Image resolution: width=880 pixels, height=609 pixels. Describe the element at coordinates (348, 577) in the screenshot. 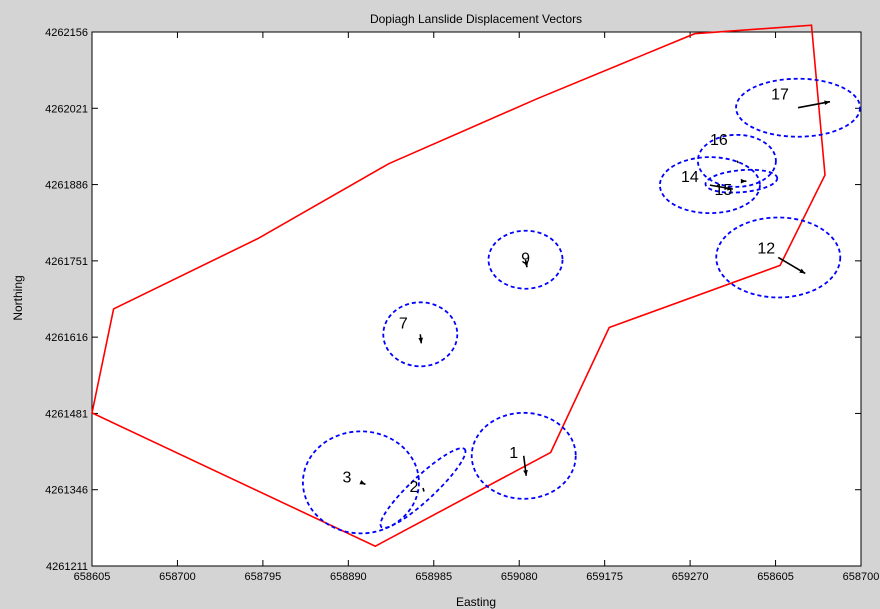

I see `x-tick-label: 658890` at that location.